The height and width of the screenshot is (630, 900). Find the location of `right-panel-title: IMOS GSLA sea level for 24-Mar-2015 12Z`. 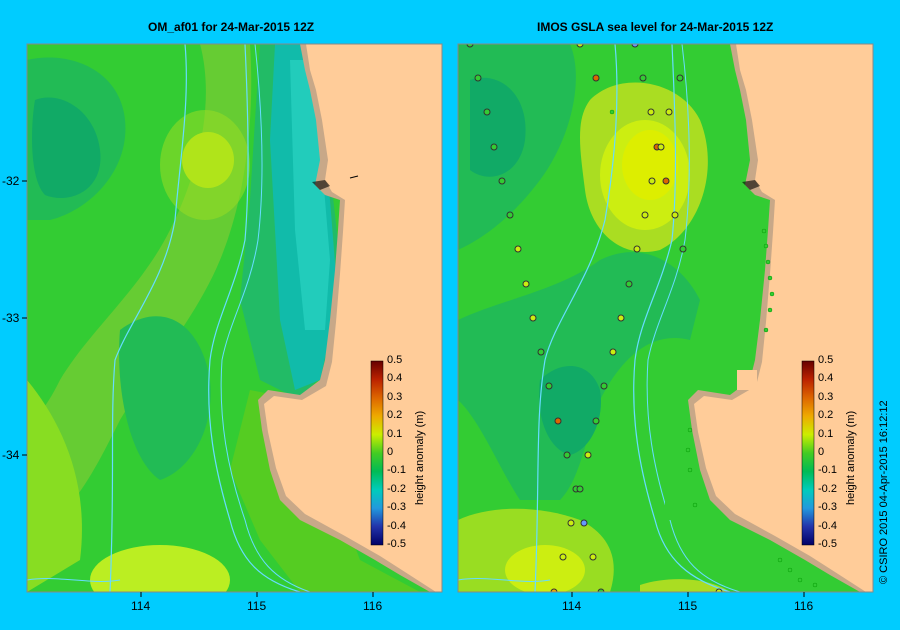

right-panel-title: IMOS GSLA sea level for 24-Mar-2015 12Z is located at coordinates (655, 27).